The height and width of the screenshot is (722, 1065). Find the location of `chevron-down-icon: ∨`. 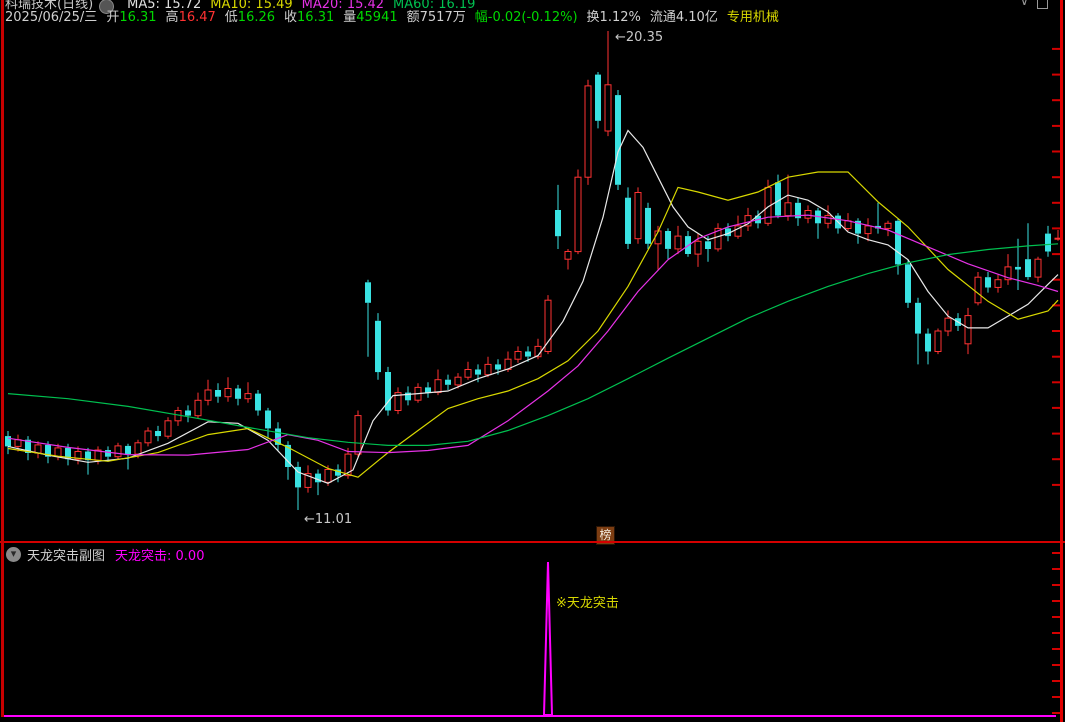

chevron-down-icon: ∨ is located at coordinates (1024, 4).